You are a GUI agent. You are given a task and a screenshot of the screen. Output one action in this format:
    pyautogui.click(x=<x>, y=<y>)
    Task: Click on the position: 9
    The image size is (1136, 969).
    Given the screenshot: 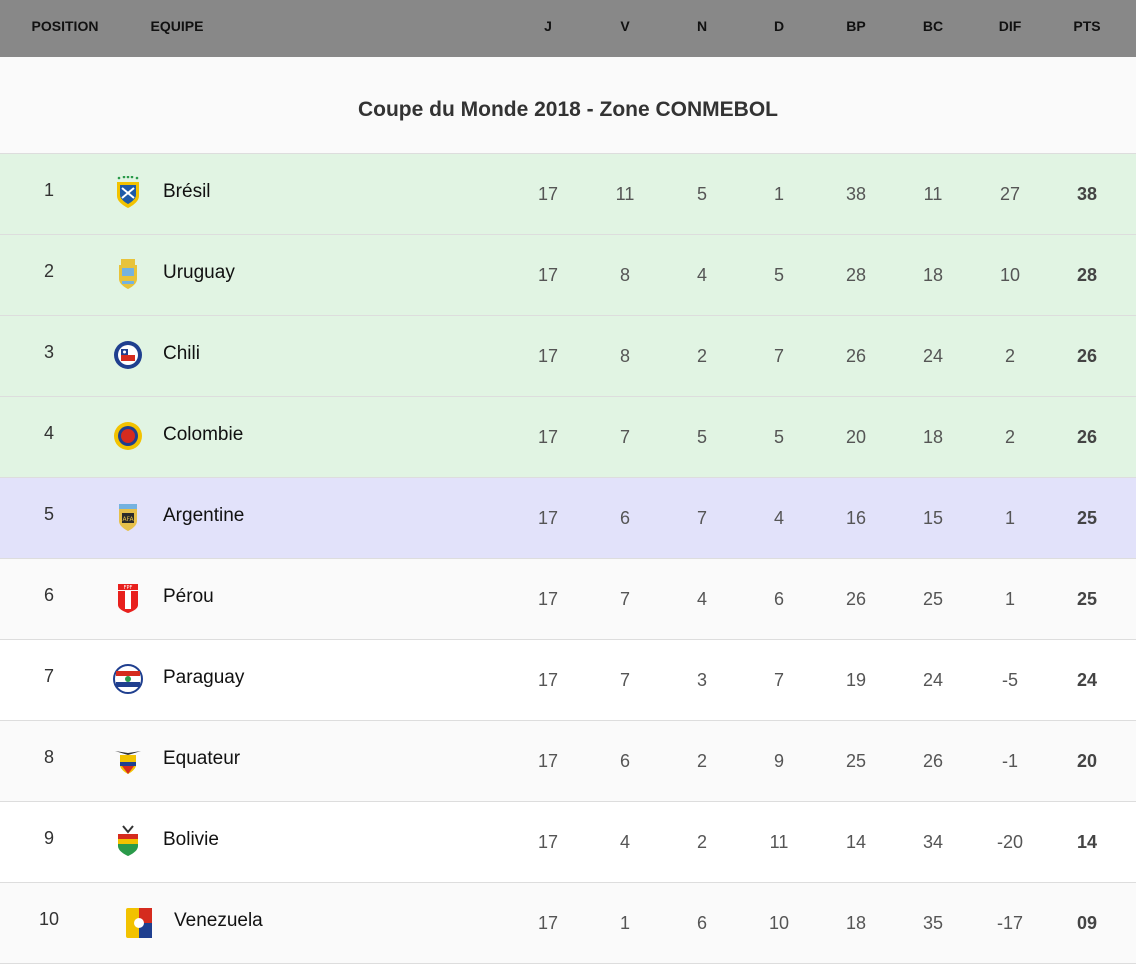 What is the action you would take?
    pyautogui.click(x=49, y=838)
    